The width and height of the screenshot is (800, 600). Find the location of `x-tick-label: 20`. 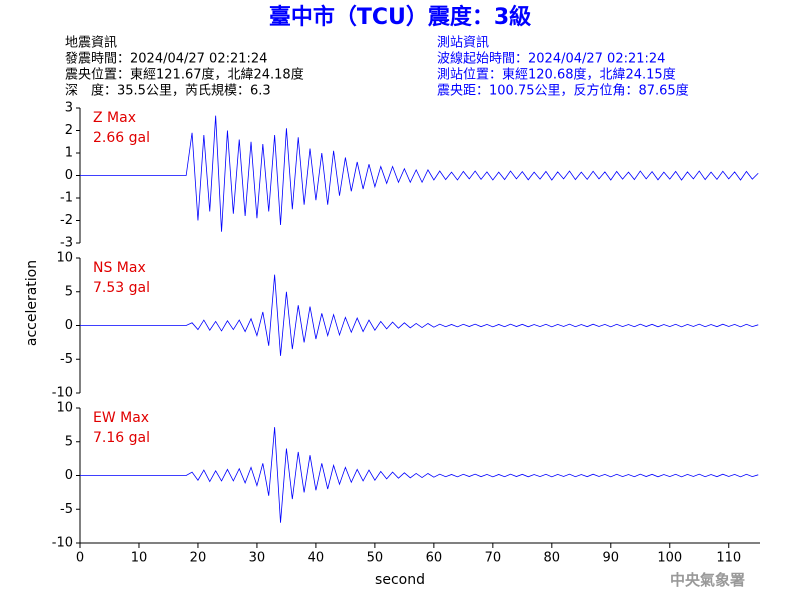

x-tick-label: 20 is located at coordinates (198, 558).